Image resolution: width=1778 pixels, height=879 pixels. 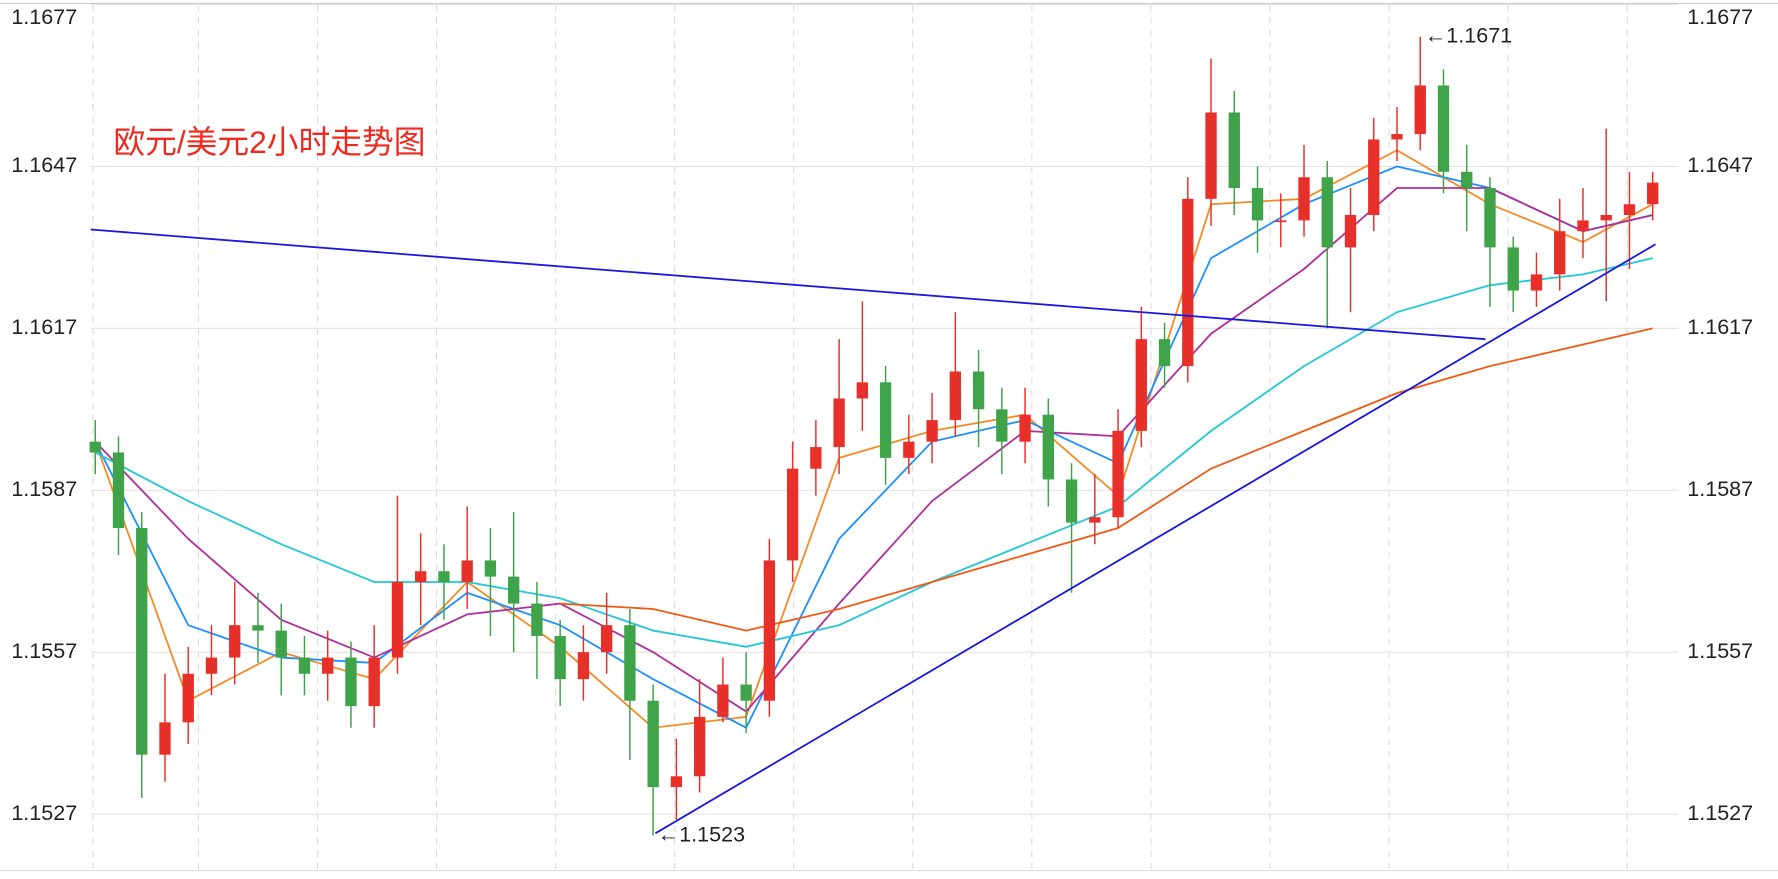 What do you see at coordinates (44, 165) in the screenshot?
I see `y-tick-label: 1.1647` at bounding box center [44, 165].